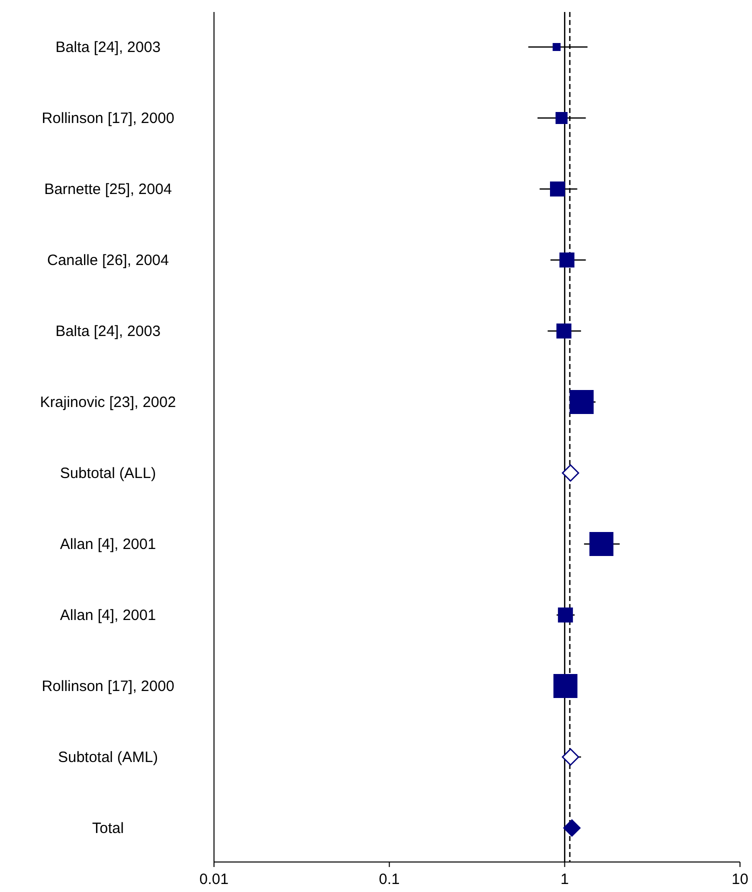 This screenshot has height=892, width=752. Describe the element at coordinates (108, 260) in the screenshot. I see `y-tick-label: Canalle [26], 2004` at that location.